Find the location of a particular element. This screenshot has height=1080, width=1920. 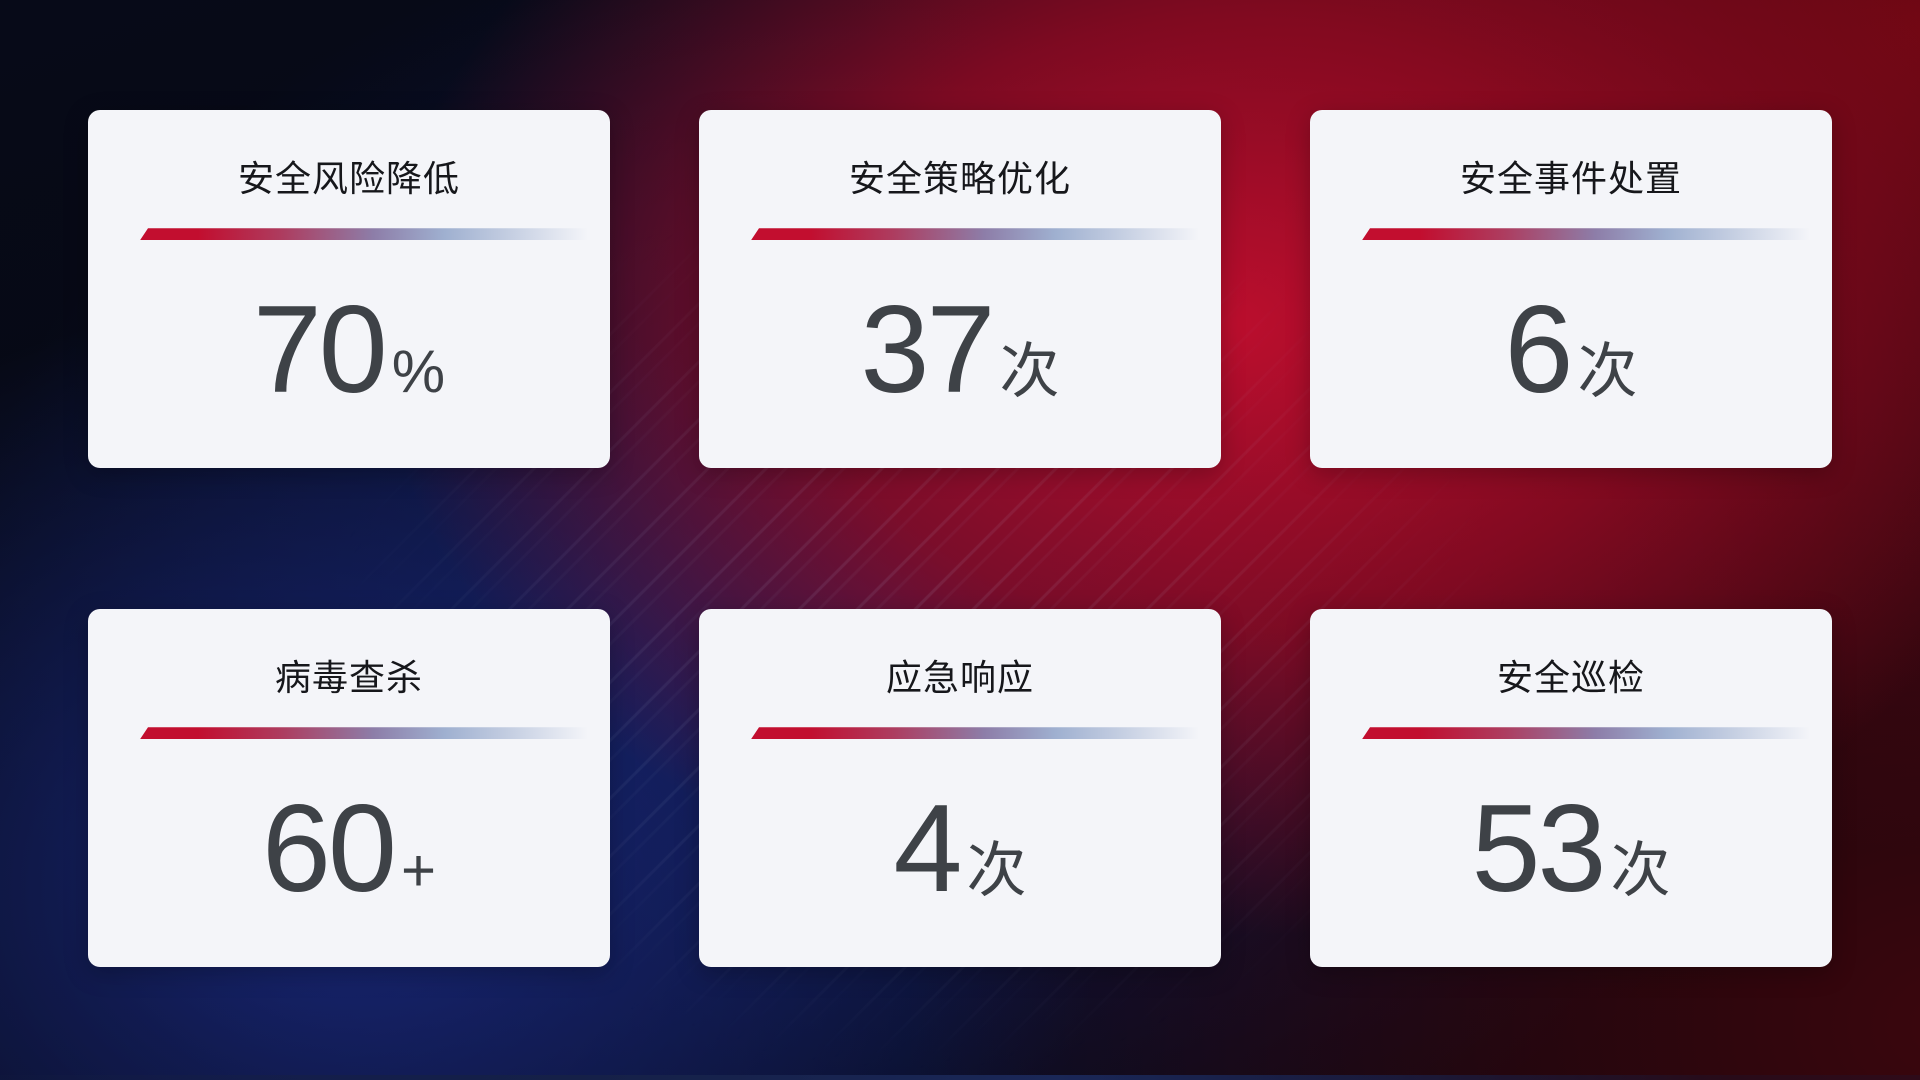

card-number: 4 次 is located at coordinates (960, 849).